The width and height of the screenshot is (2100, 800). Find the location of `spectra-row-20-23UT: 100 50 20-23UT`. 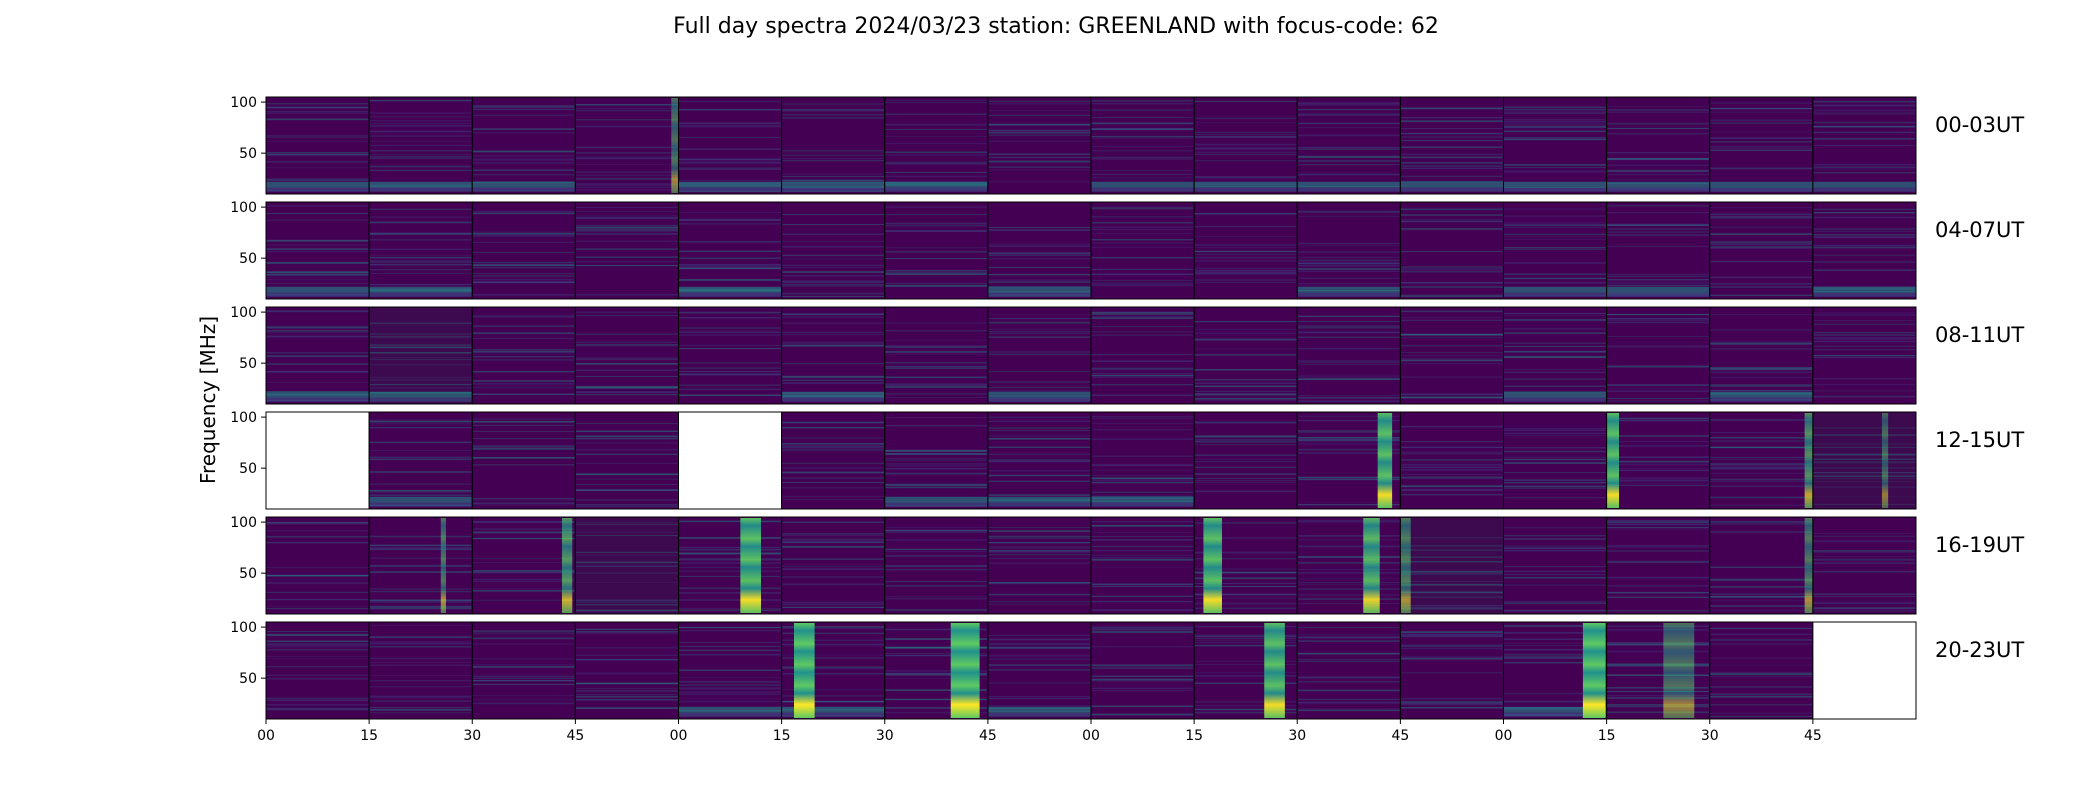

spectra-row-20-23UT: 100 50 20-23UT is located at coordinates (1127, 670).